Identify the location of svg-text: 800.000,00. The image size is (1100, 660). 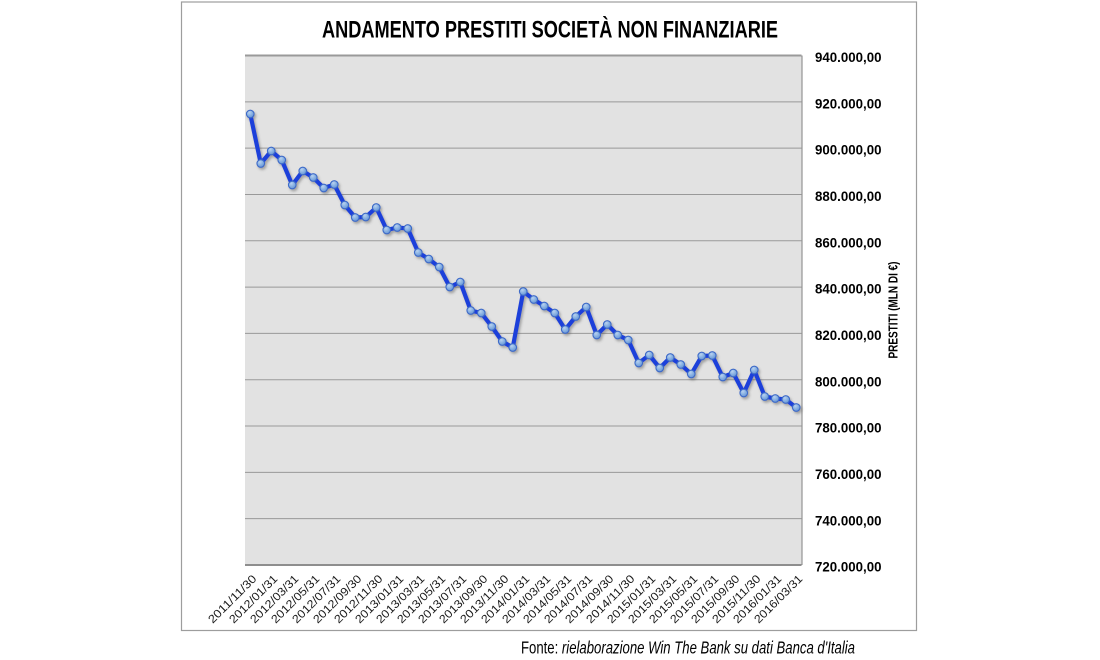
(848, 381).